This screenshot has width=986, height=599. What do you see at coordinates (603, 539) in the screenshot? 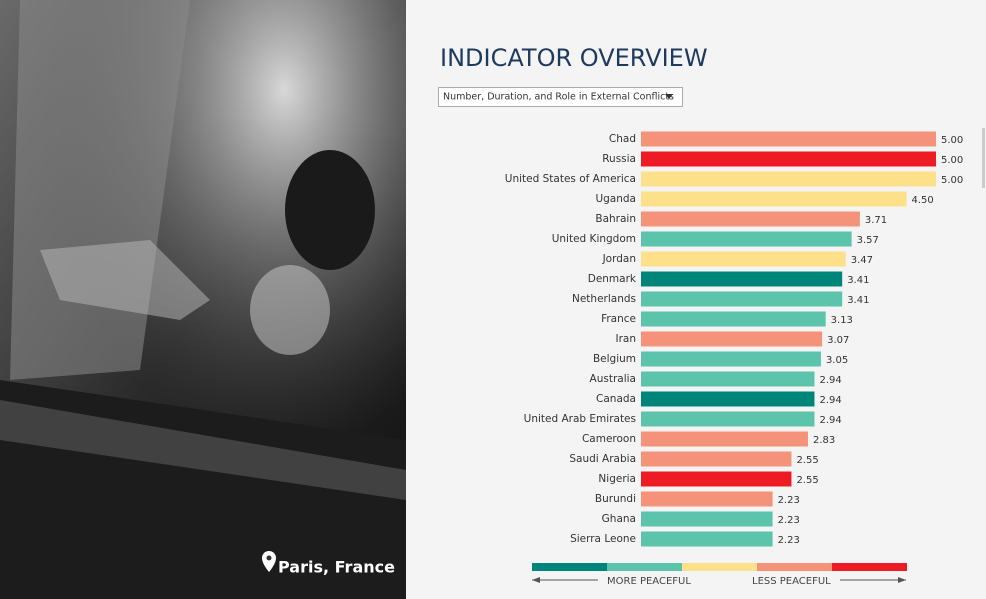
I see `category-label: Sierra Leone` at bounding box center [603, 539].